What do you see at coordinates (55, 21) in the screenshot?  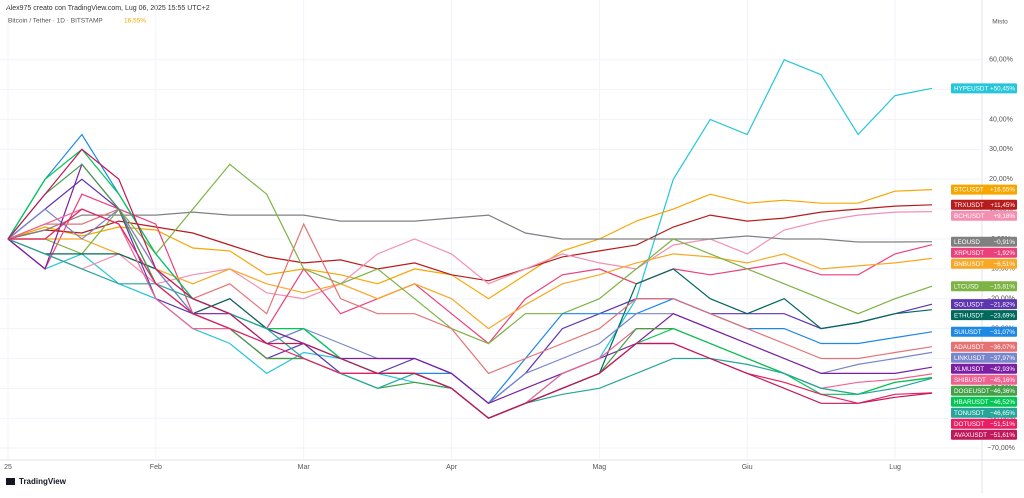 I see `chart-title: Bitcoin / Tether · 1D · BITSTAMP` at bounding box center [55, 21].